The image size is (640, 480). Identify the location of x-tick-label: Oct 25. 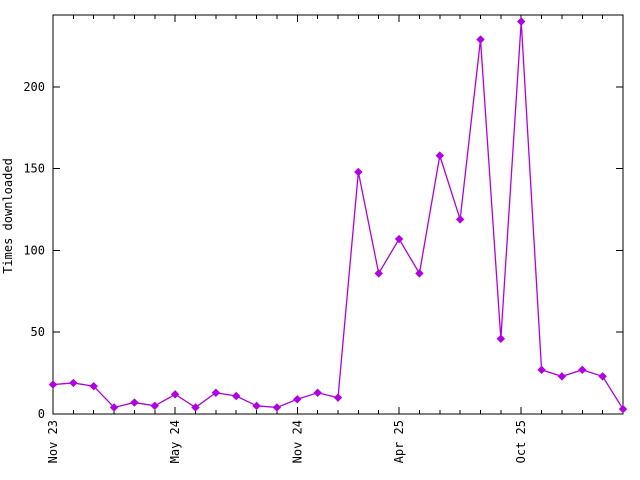
(521, 441).